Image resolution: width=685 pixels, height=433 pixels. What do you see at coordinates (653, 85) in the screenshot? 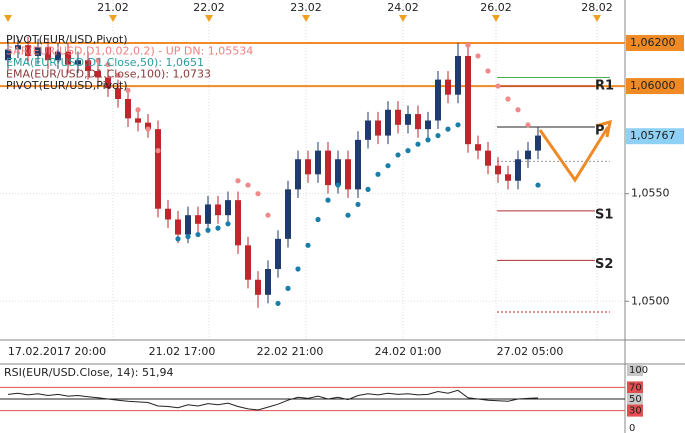
I see `price-label: 1,06000` at bounding box center [653, 85].